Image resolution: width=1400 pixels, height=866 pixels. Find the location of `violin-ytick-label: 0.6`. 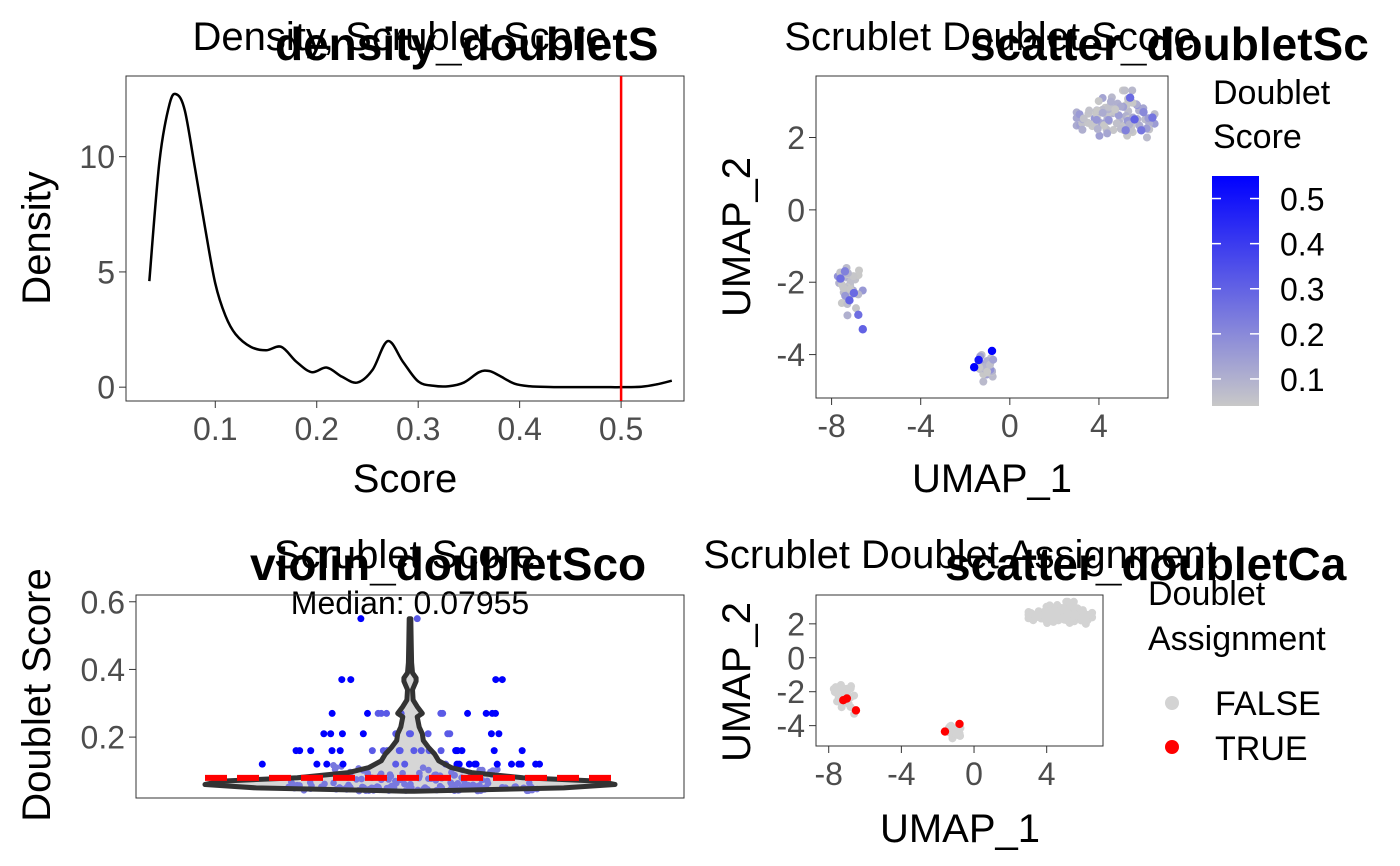

violin-ytick-label: 0.6 is located at coordinates (103, 602).